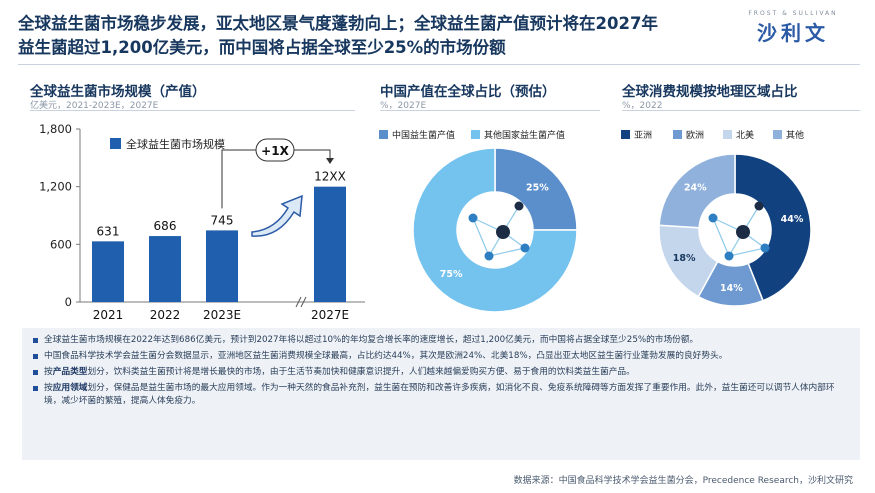  I want to click on x-tick-label: 2027E, so click(330, 315).